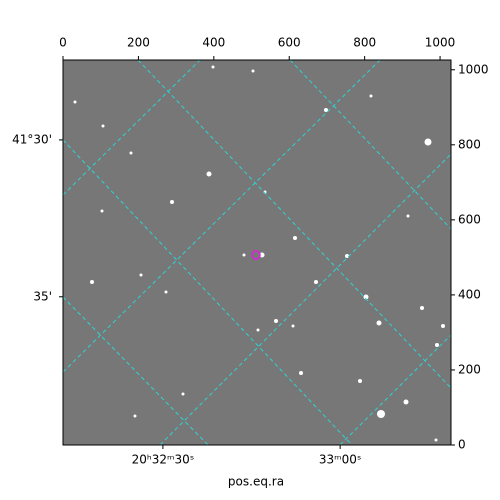  What do you see at coordinates (256, 482) in the screenshot?
I see `x-axis-label: pos.eq.ra` at bounding box center [256, 482].